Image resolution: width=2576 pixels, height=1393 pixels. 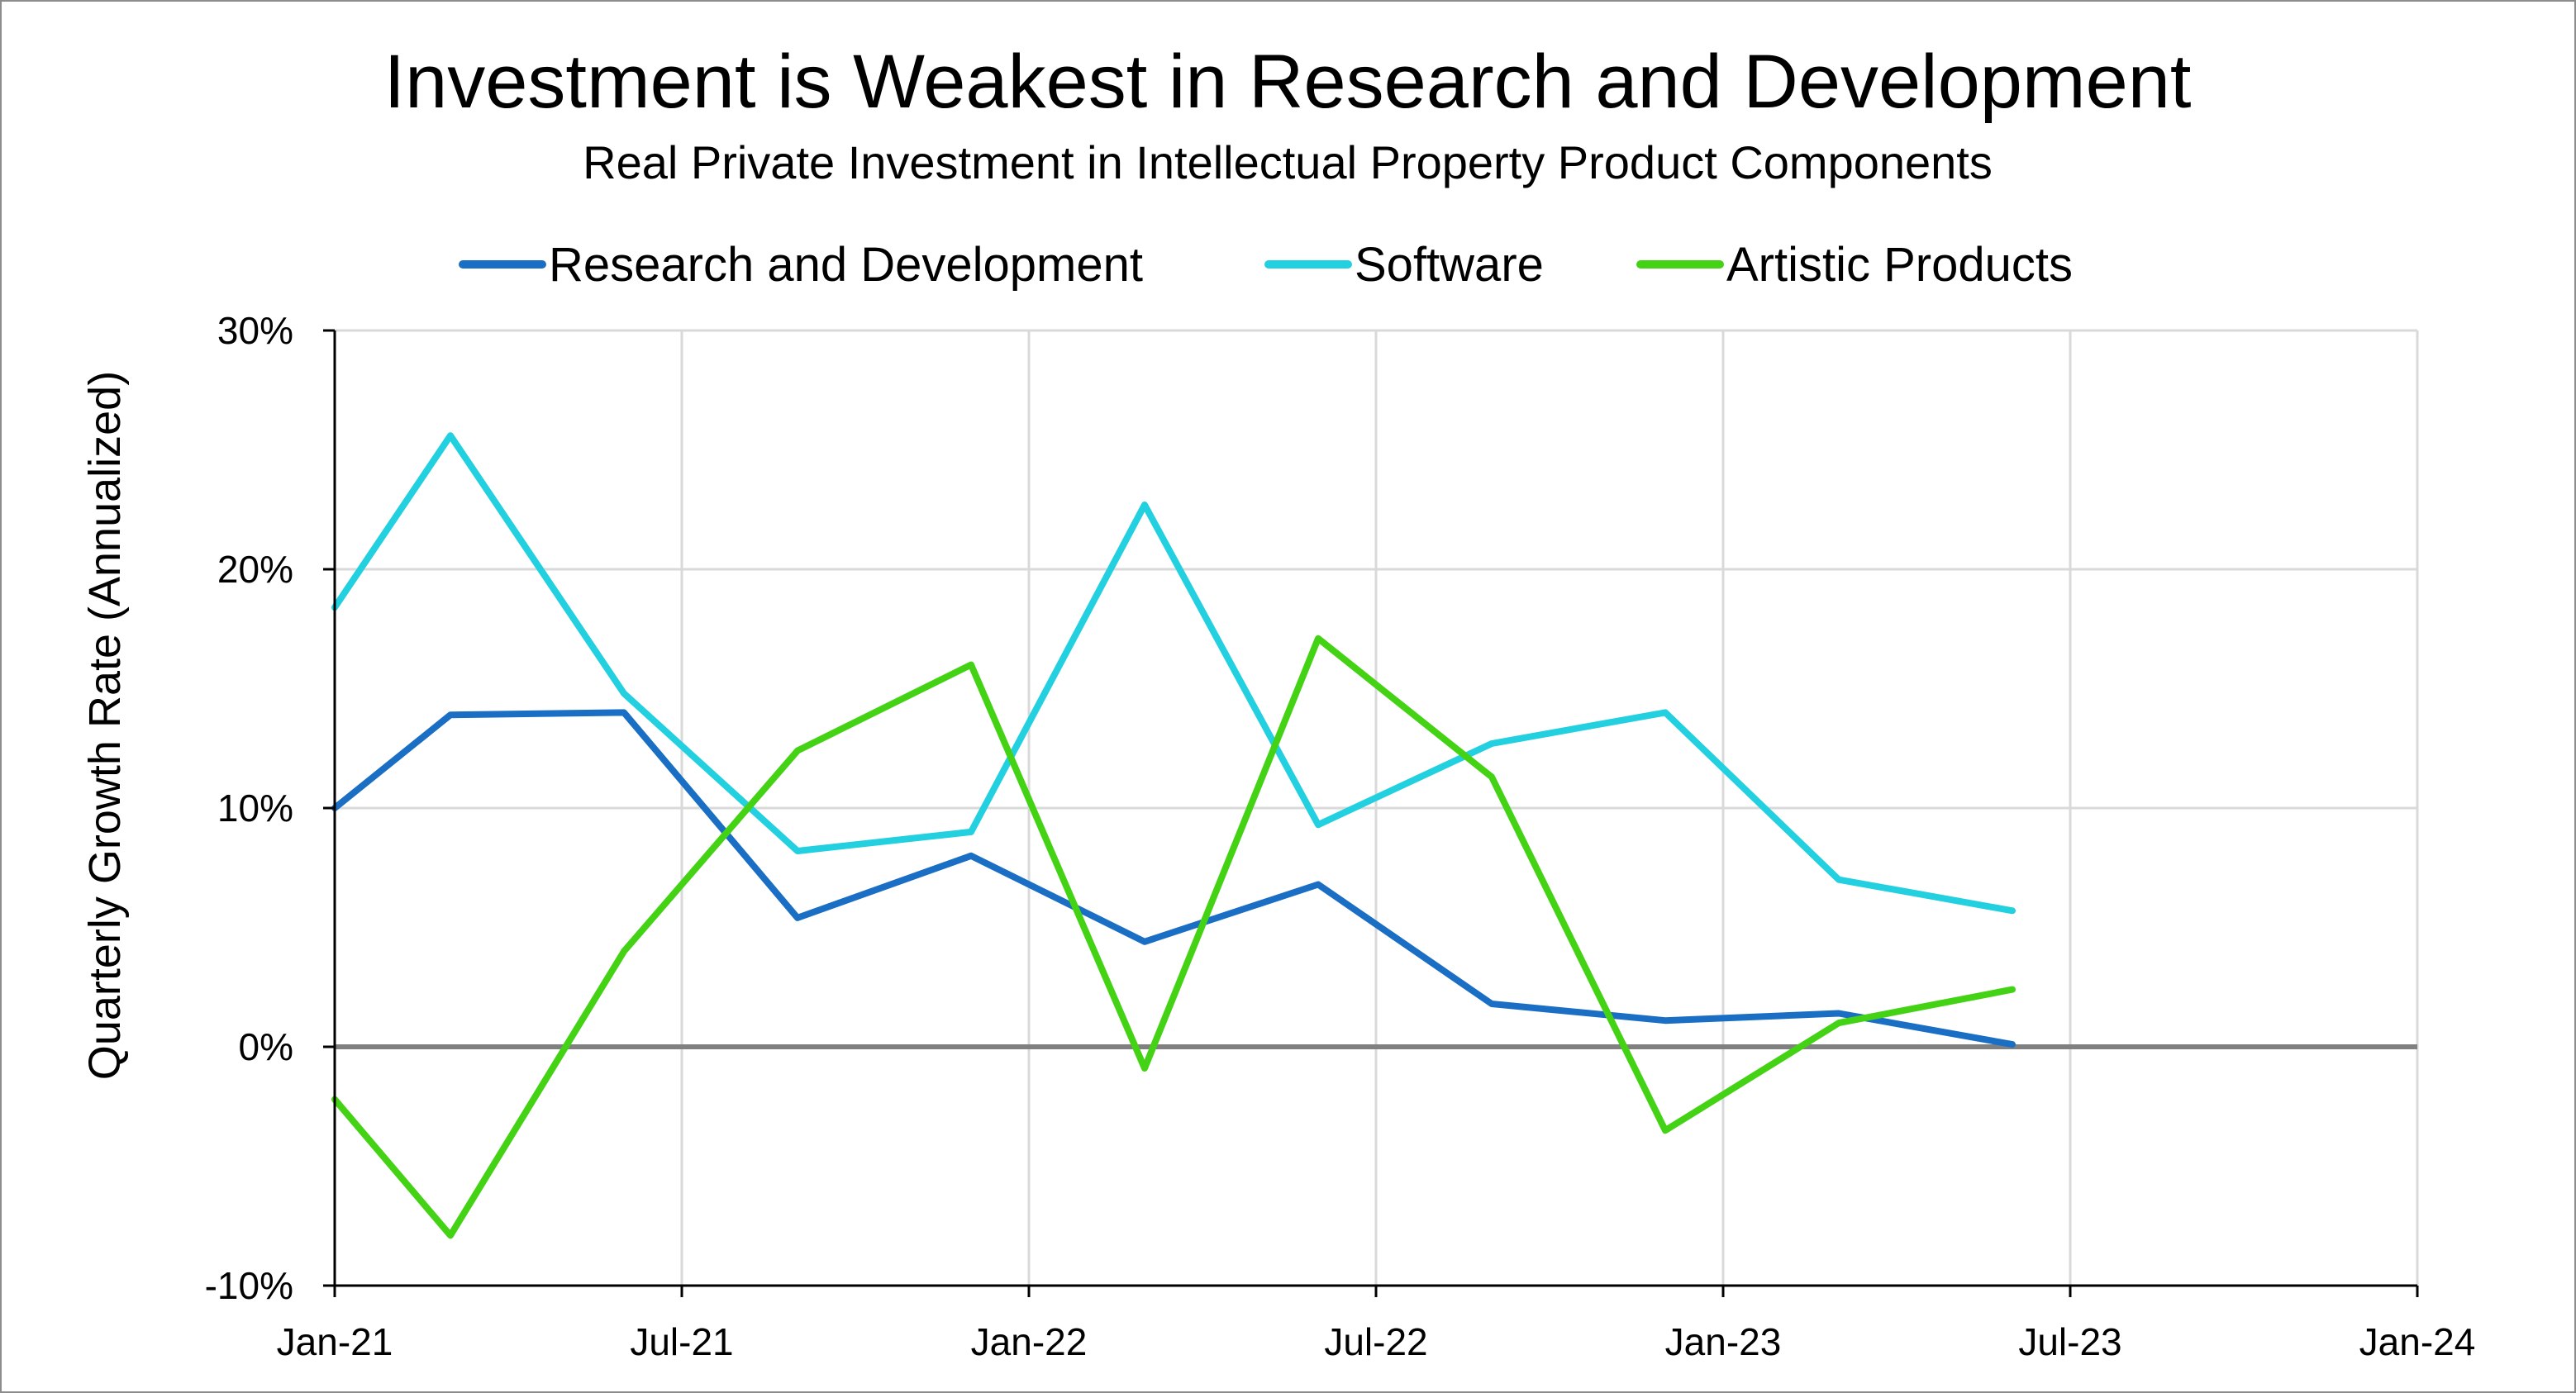 I want to click on y-tick-label: -10%, so click(x=249, y=1285).